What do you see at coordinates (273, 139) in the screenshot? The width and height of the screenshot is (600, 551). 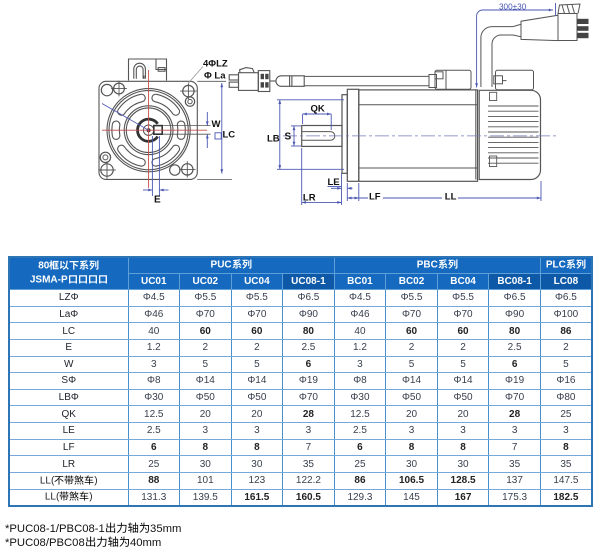 I see `svg-text: LB` at bounding box center [273, 139].